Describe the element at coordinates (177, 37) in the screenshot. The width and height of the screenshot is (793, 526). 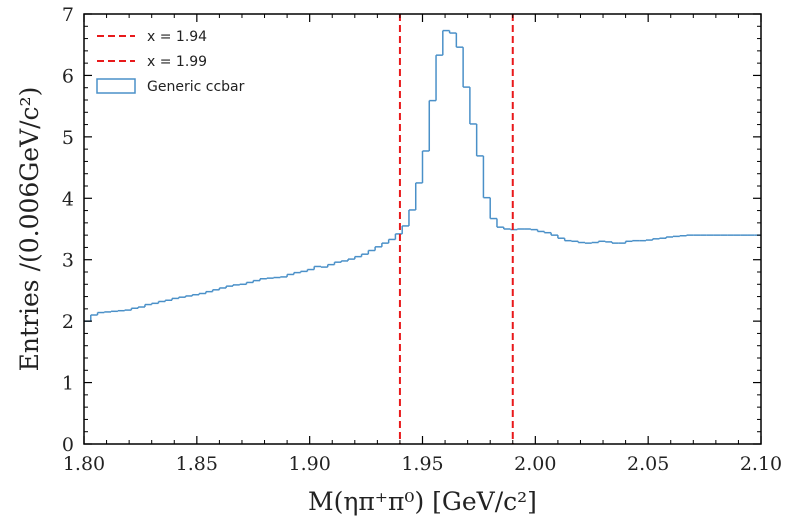
I see `legend-label: x = 1.94` at that location.